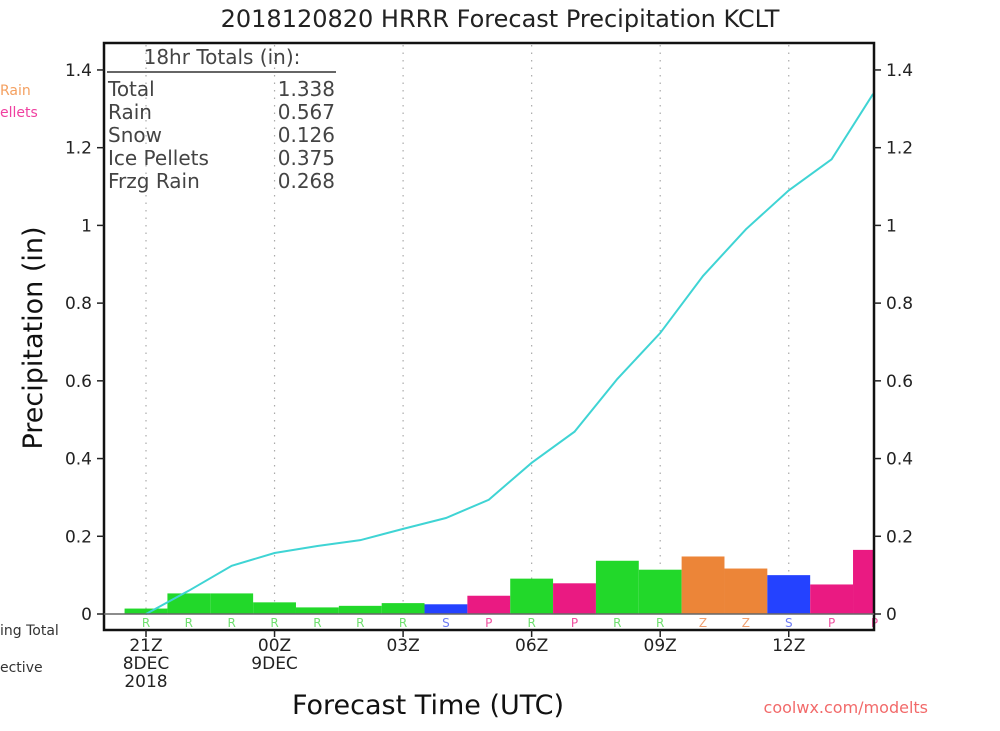  Describe the element at coordinates (360, 623) in the screenshot. I see `ptype-label-5: R` at that location.